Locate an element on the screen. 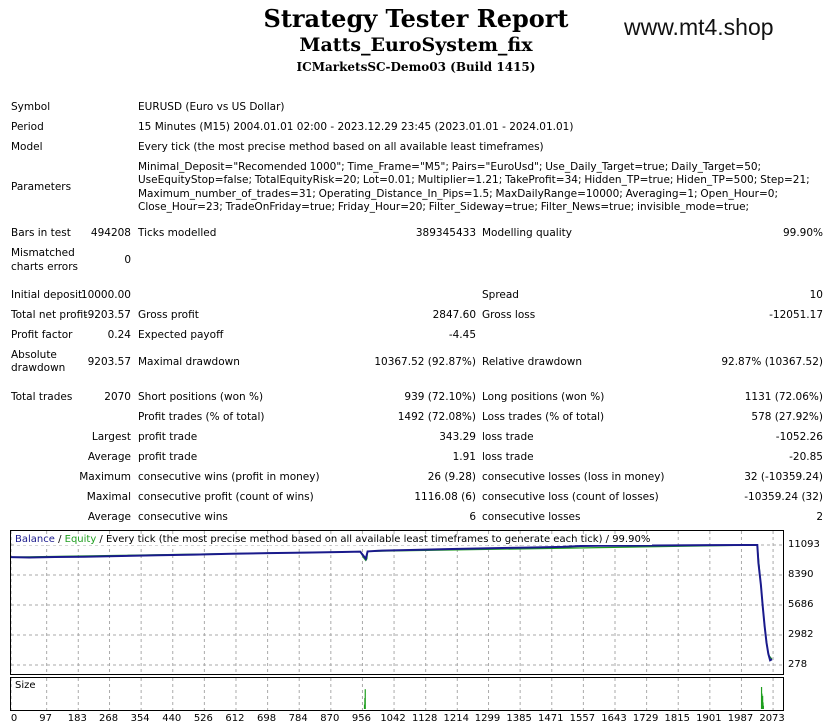  reldd-value: 92.87% (10367.52) is located at coordinates (772, 362).